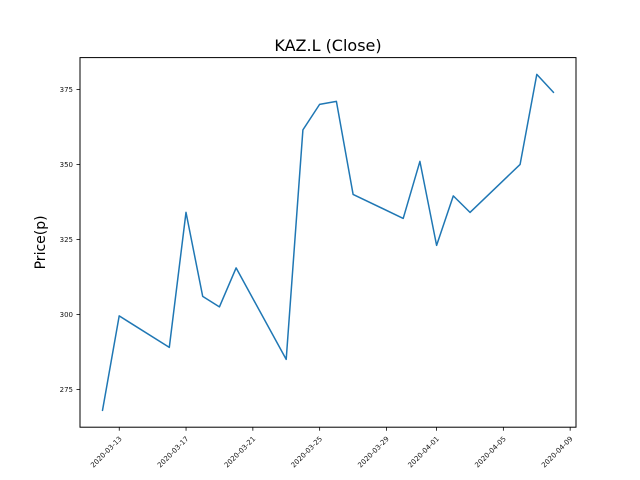 The height and width of the screenshot is (480, 640). What do you see at coordinates (173, 452) in the screenshot?
I see `x-tick-label: 2020-03-17` at bounding box center [173, 452].